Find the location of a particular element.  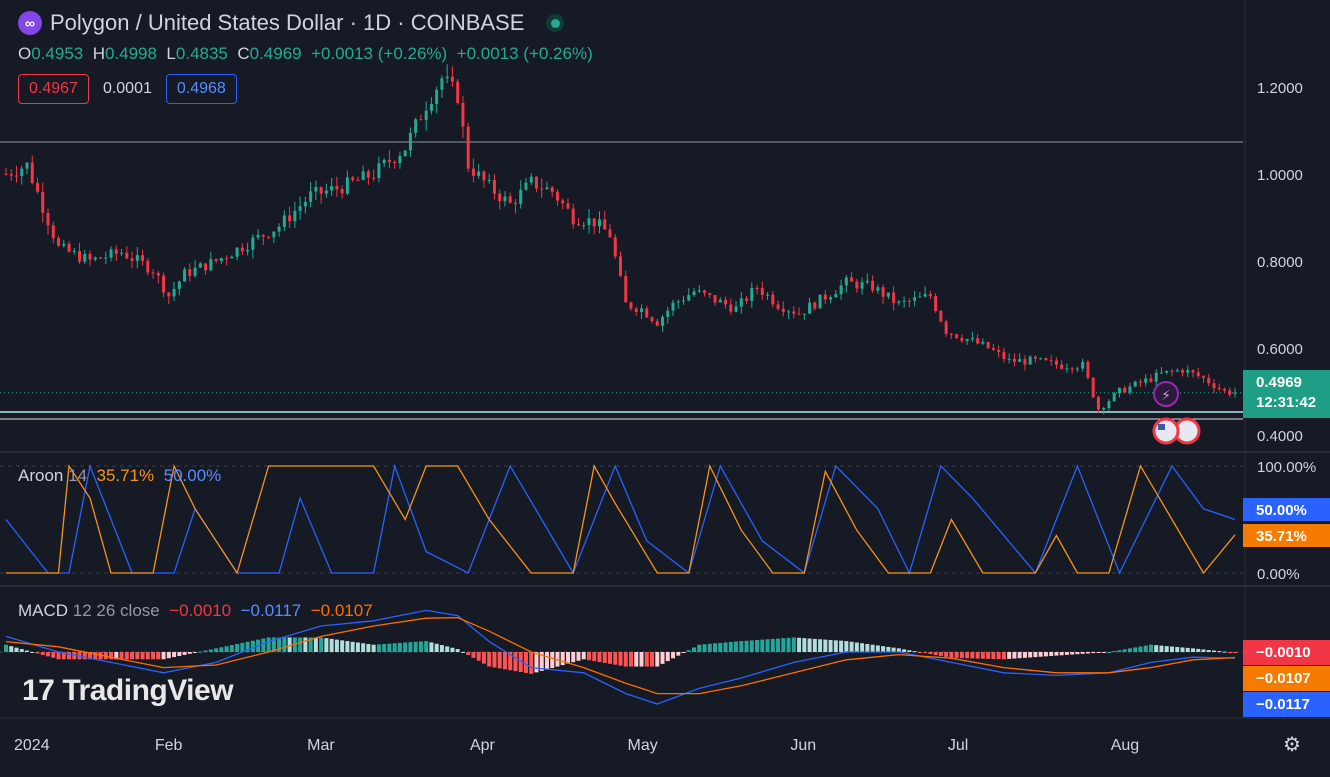

time-label: Aug is located at coordinates (1125, 745).